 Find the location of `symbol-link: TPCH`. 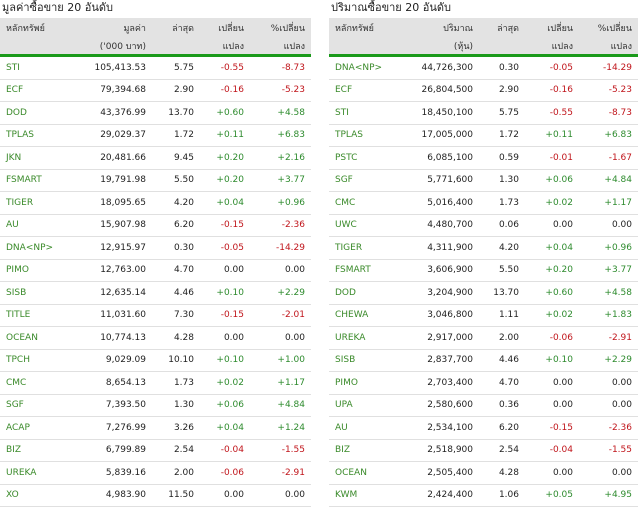

symbol-link: TPCH is located at coordinates (36, 360).